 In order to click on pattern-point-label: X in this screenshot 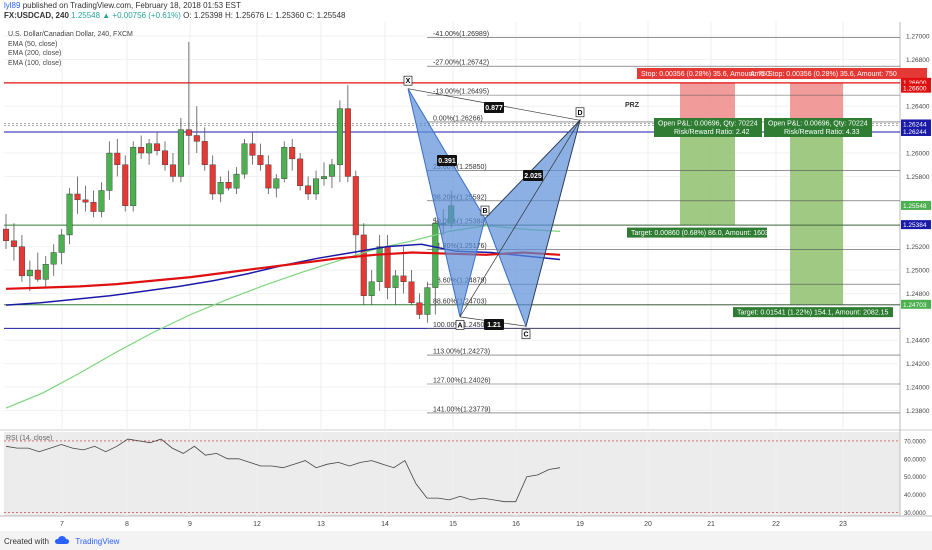, I will do `click(408, 81)`.